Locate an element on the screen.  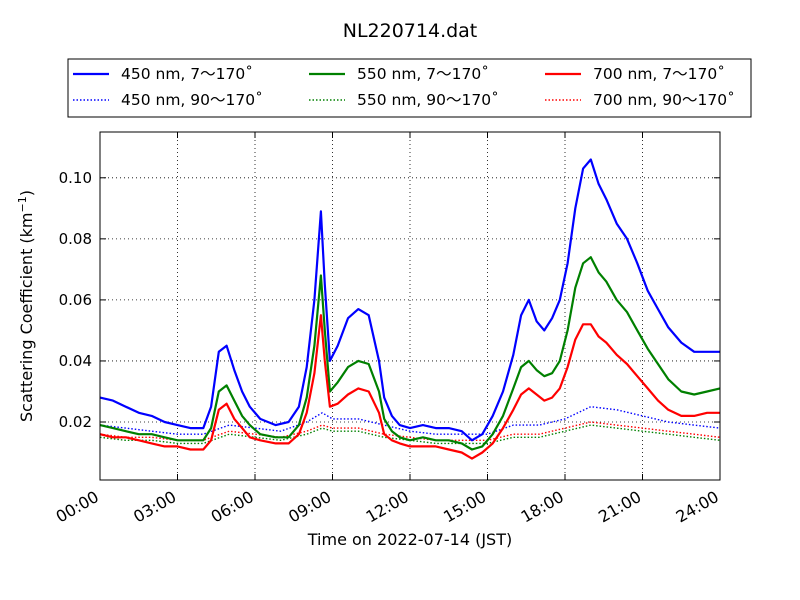
legend-label: 450 nm, 7～170˚ is located at coordinates (187, 74).